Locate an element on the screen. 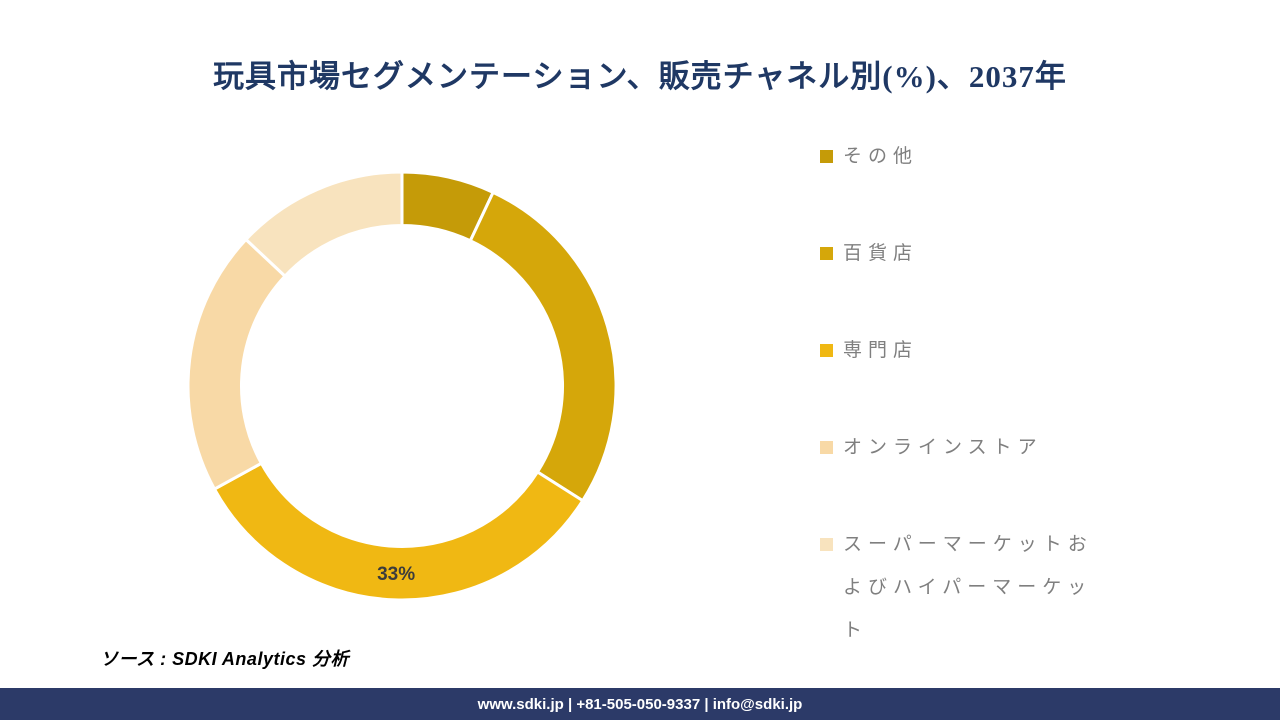 The height and width of the screenshot is (720, 1280). source-note: ソース : SDKI Analytics 分析 is located at coordinates (224, 659).